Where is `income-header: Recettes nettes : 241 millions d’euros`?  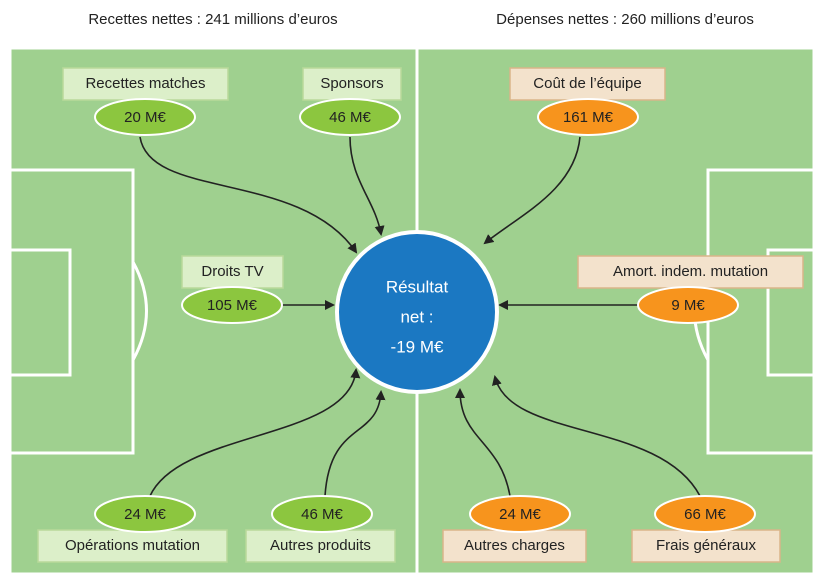 income-header: Recettes nettes : 241 millions d’euros is located at coordinates (212, 19).